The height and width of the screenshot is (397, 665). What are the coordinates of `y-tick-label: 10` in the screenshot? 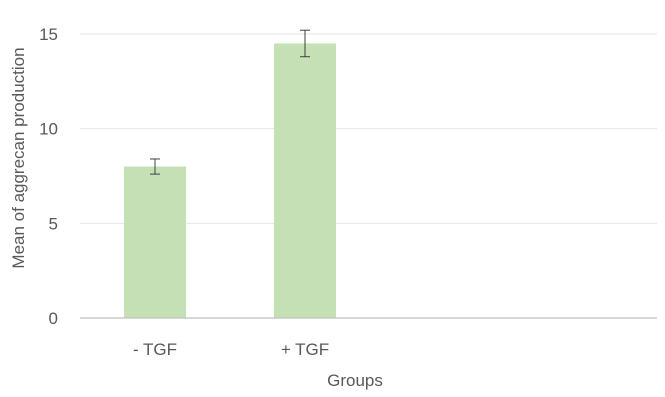 It's located at (48, 129).